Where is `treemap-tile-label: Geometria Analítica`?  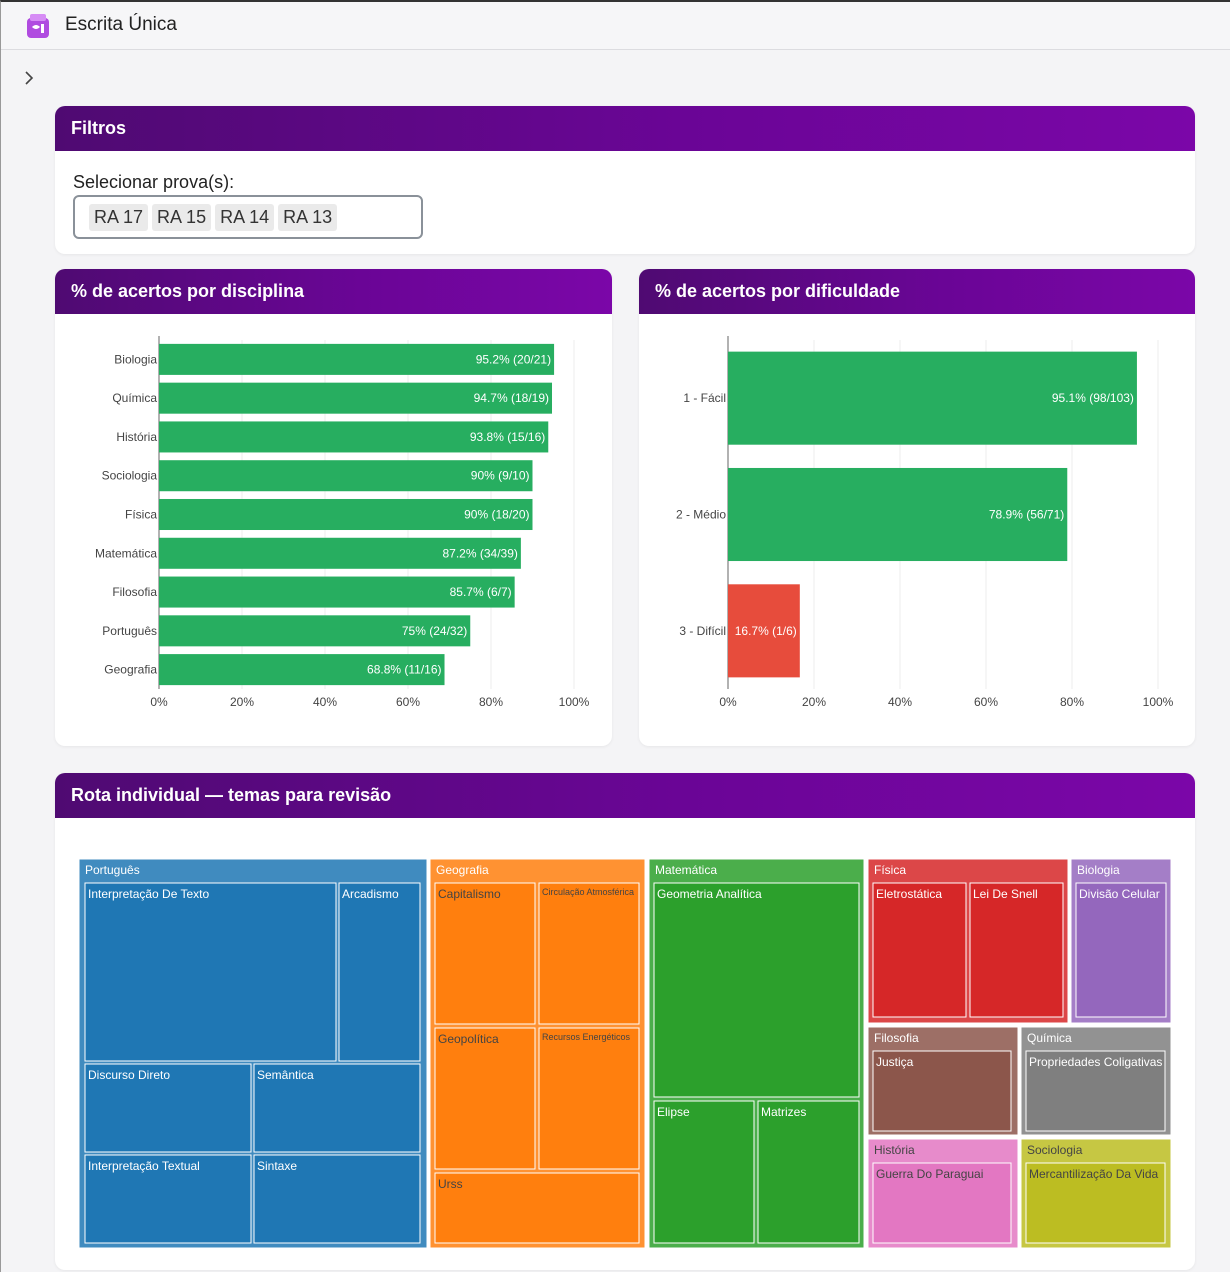
treemap-tile-label: Geometria Analítica is located at coordinates (709, 894).